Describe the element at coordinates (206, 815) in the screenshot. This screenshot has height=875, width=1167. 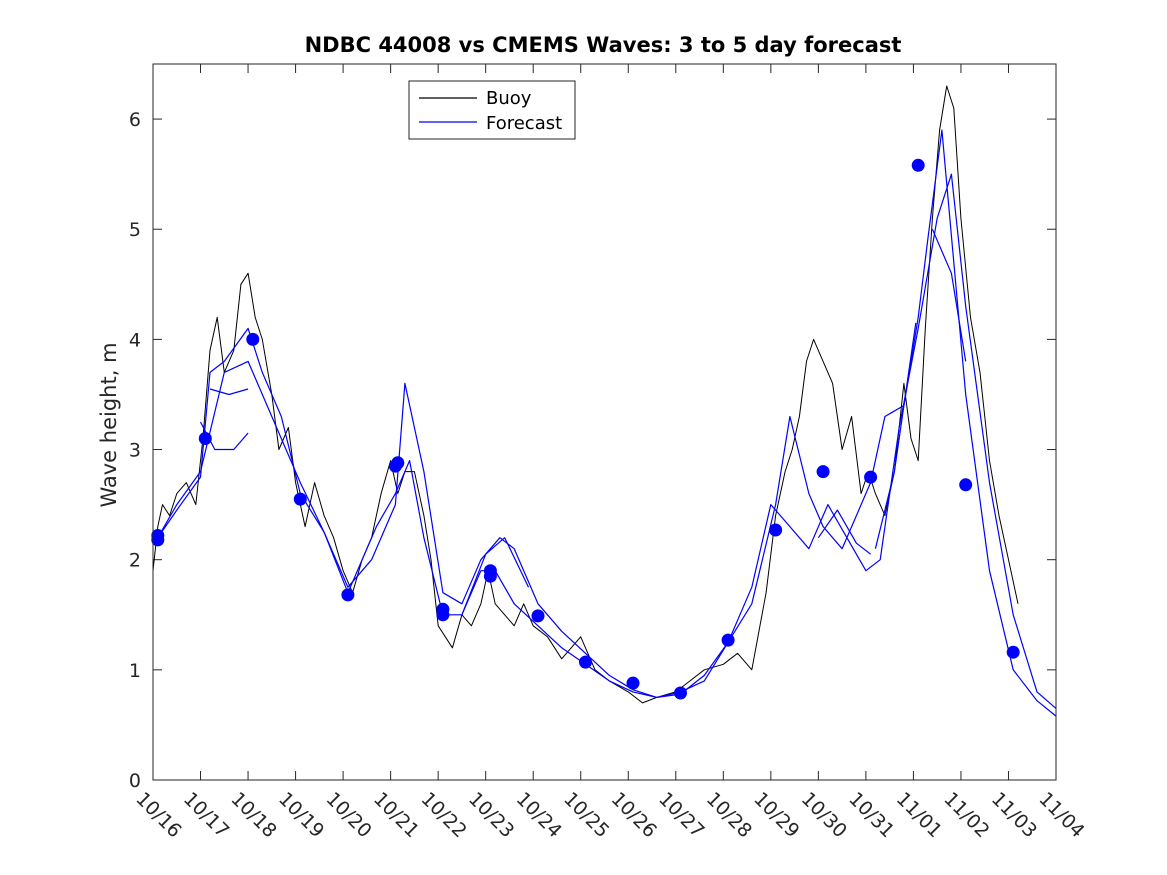
I see `x-tick-label: 10/17` at that location.